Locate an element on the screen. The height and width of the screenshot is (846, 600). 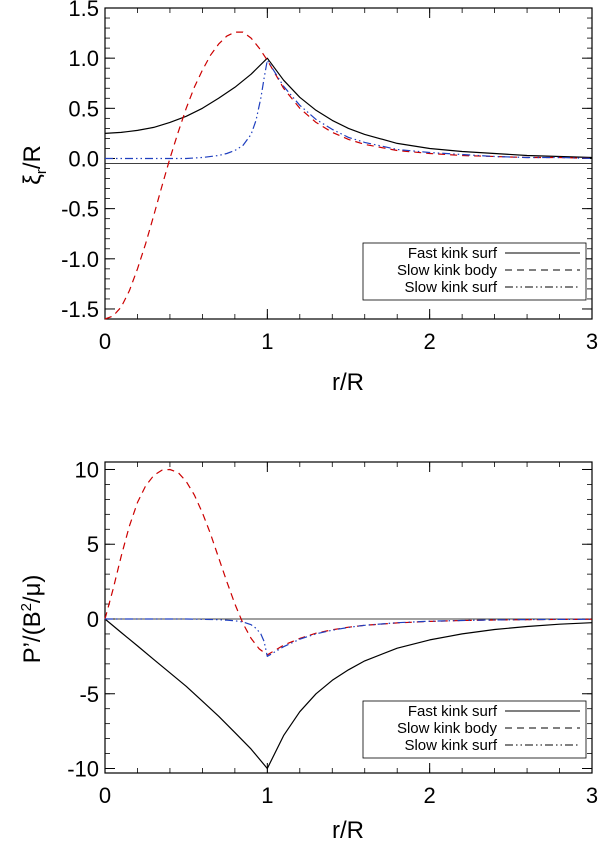
y-tick-label: 10 is located at coordinates (87, 469).